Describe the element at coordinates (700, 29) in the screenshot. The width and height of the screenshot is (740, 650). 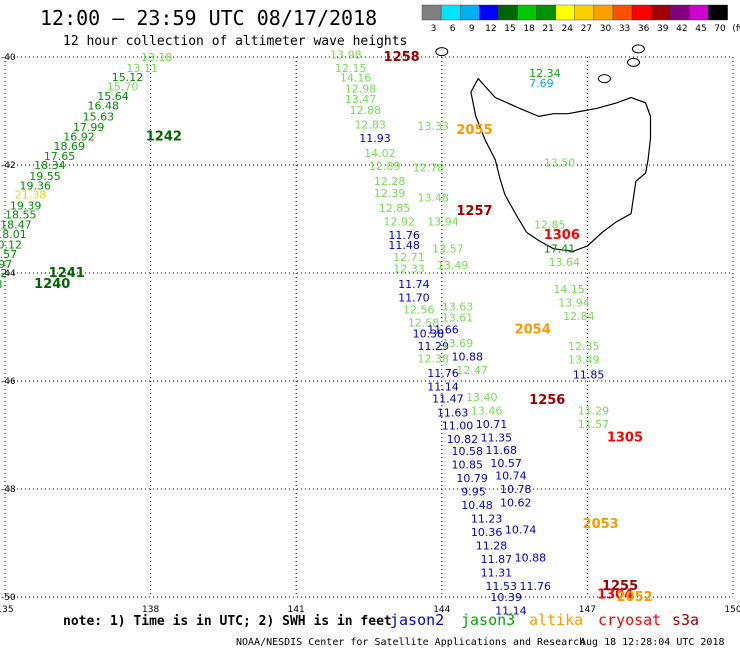
I see `colorbar-label: 45` at that location.